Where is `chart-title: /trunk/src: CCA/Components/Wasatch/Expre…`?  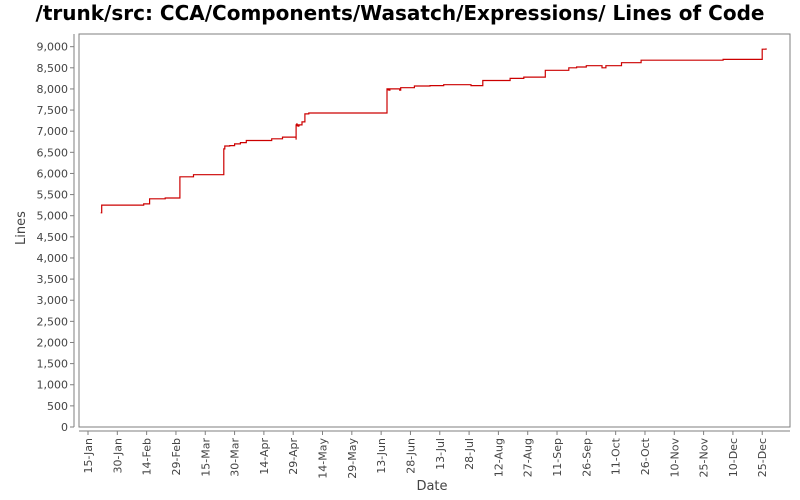 chart-title: /trunk/src: CCA/Components/Wasatch/Expre… is located at coordinates (400, 13).